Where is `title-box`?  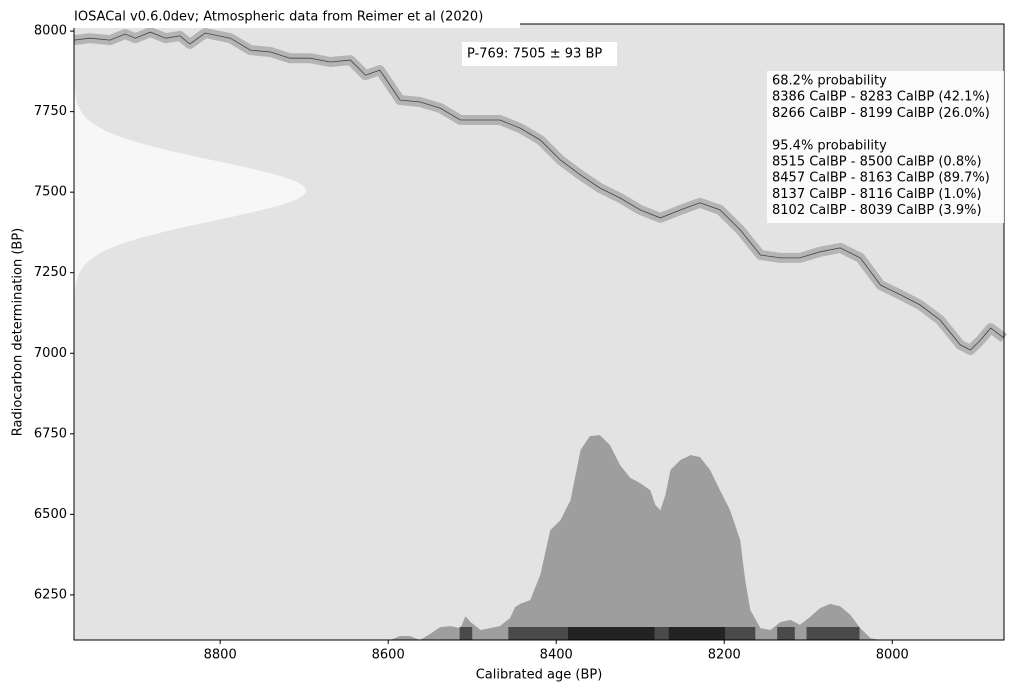 title-box is located at coordinates (295, 17).